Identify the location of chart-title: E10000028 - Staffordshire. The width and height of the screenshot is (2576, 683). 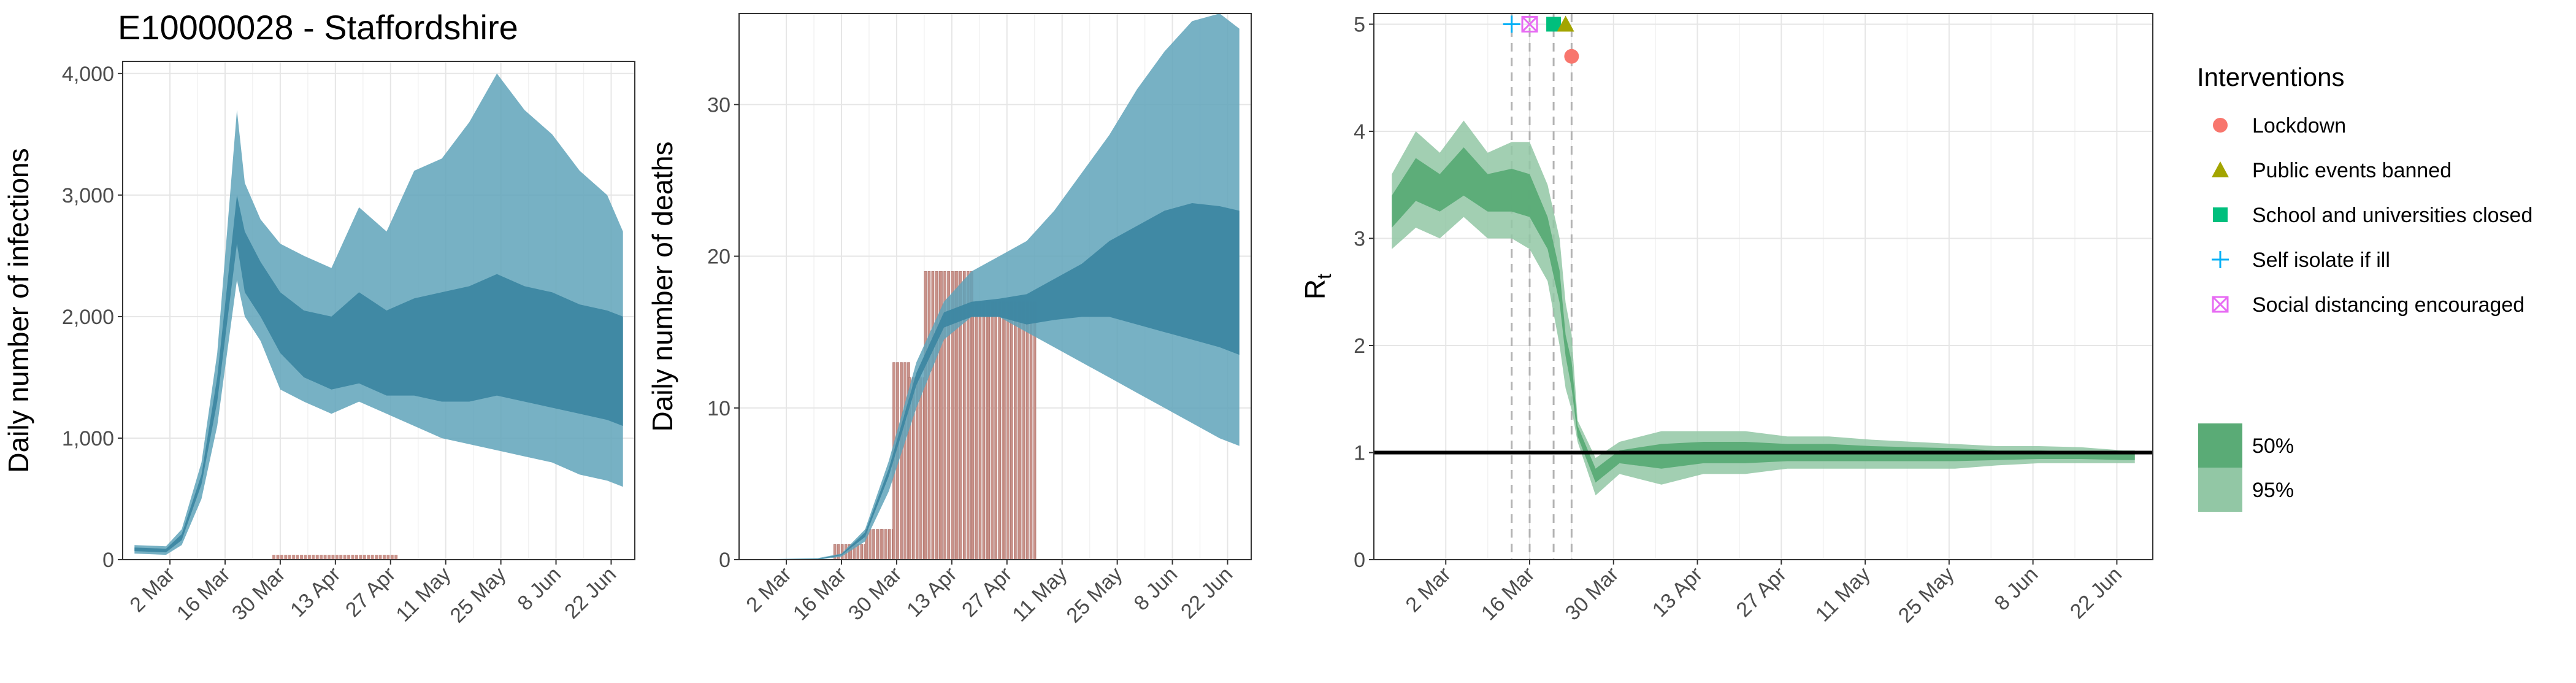
(318, 27).